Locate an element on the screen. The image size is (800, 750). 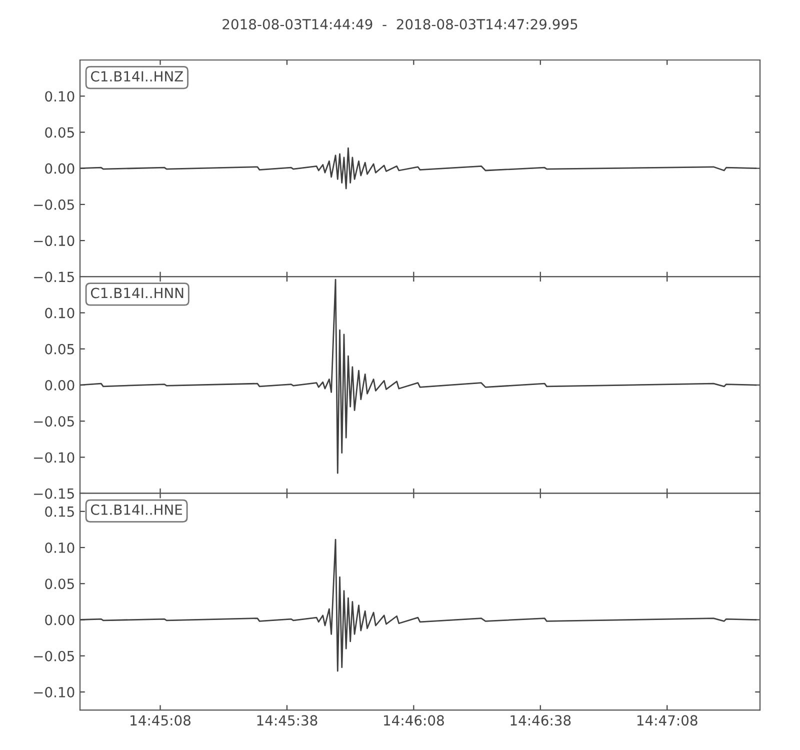
x-tick-label: 14:46:08 is located at coordinates (414, 720).